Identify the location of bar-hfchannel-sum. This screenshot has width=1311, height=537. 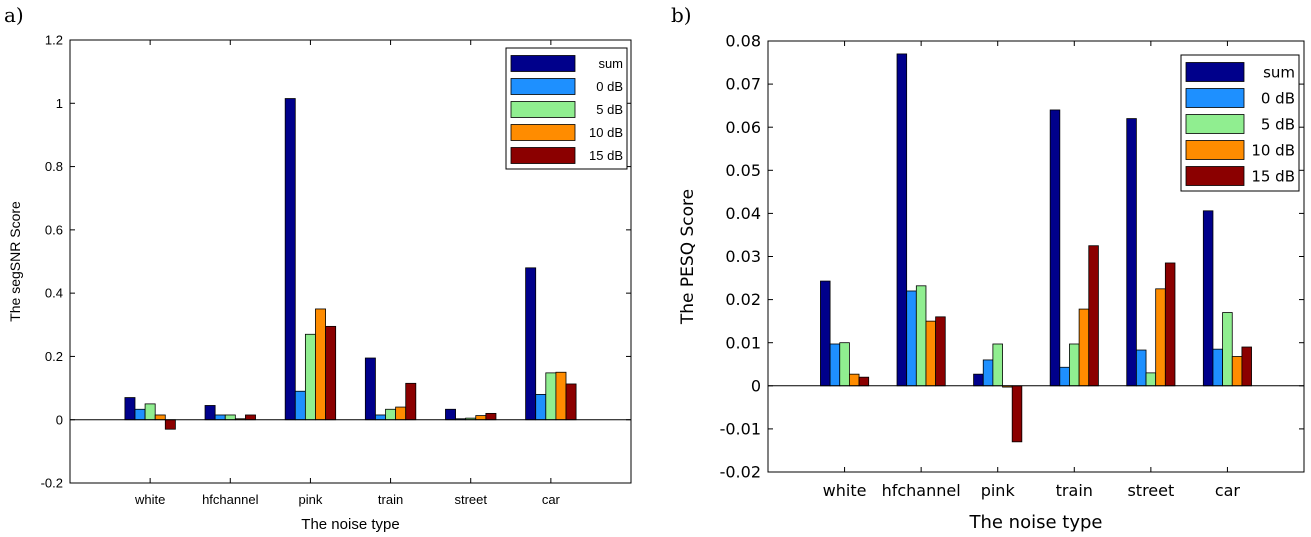
(210, 413).